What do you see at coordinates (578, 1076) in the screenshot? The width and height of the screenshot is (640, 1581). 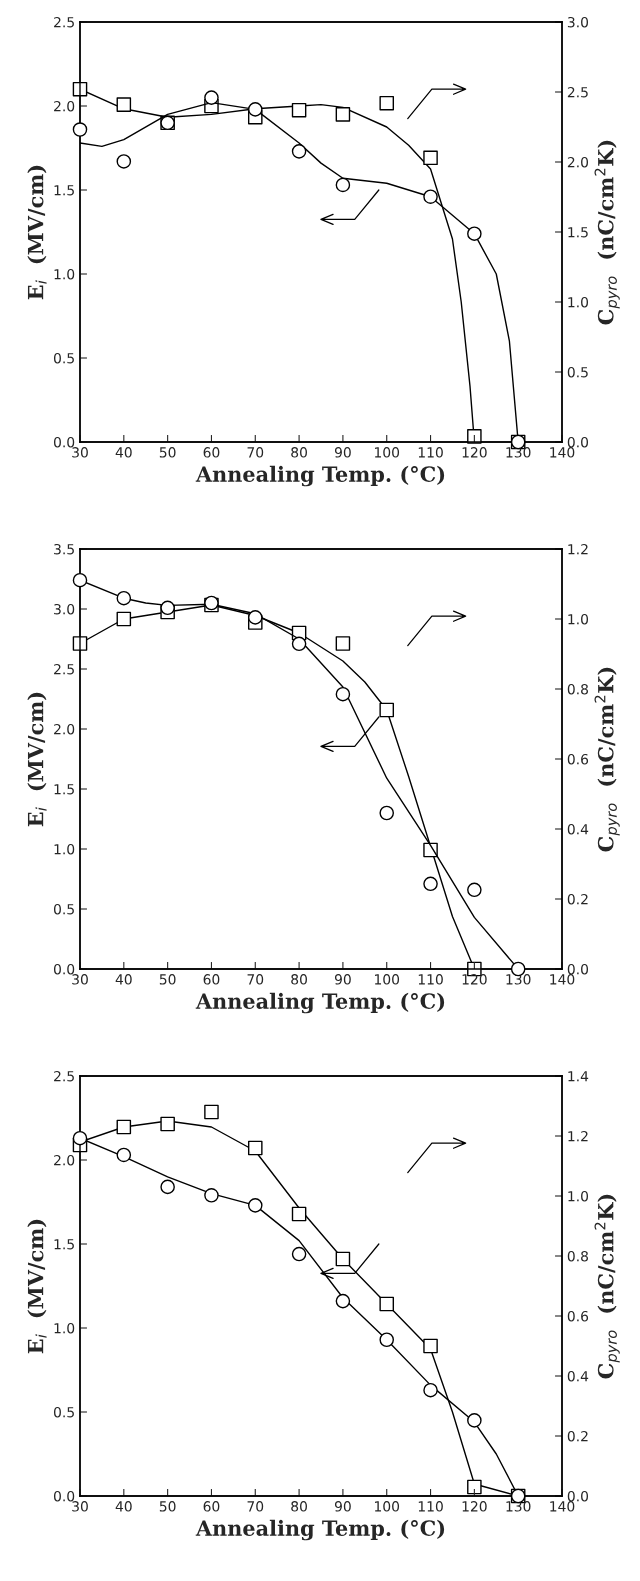 I see `y2-tick-label: 1.4` at bounding box center [578, 1076].